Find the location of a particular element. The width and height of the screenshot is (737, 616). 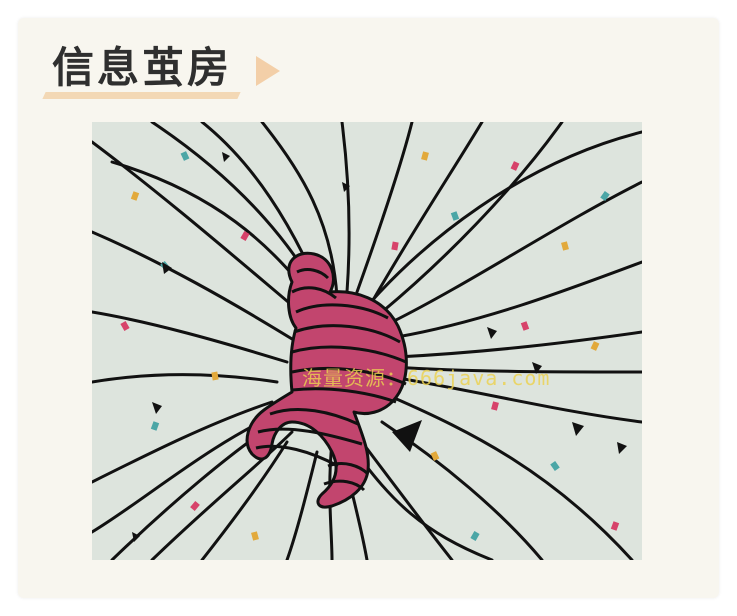

section-header: 信息茧房 is located at coordinates (163, 71).